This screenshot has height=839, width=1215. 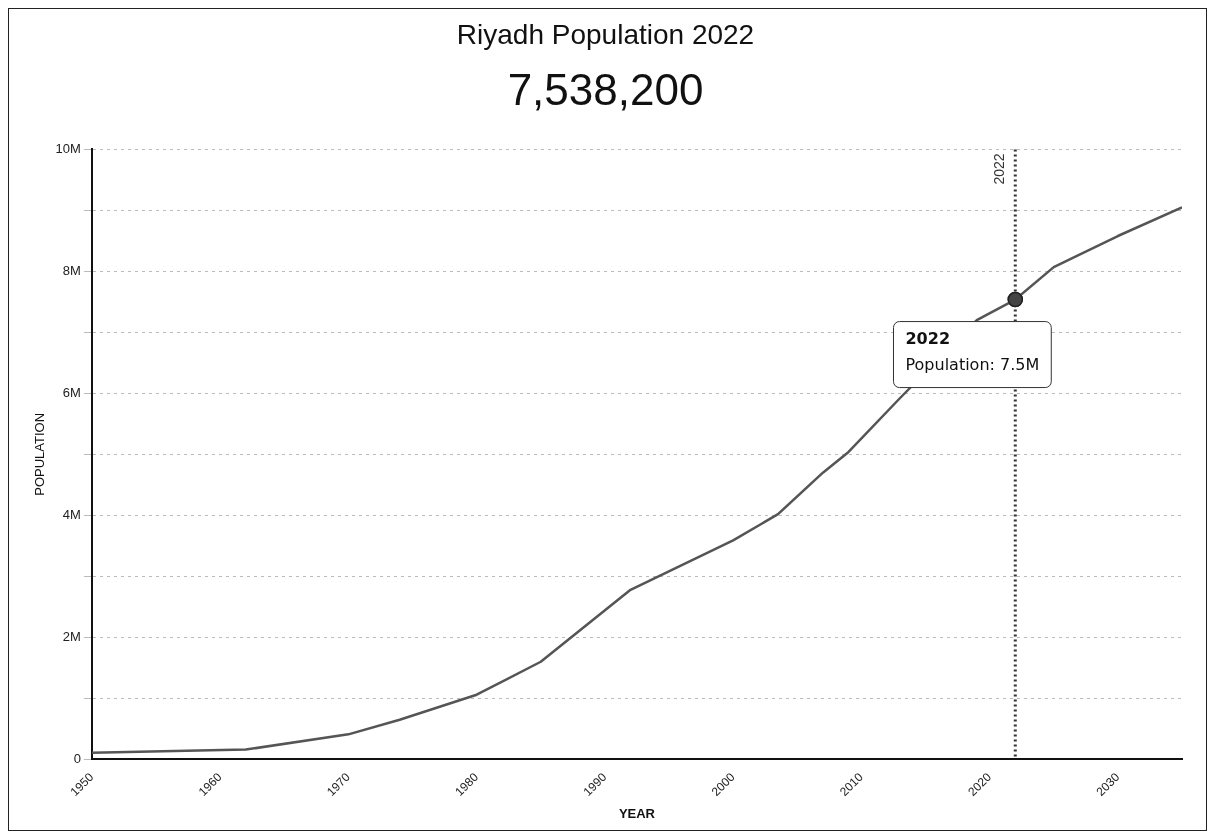 I want to click on y-tick-label: 10M, so click(x=68, y=148).